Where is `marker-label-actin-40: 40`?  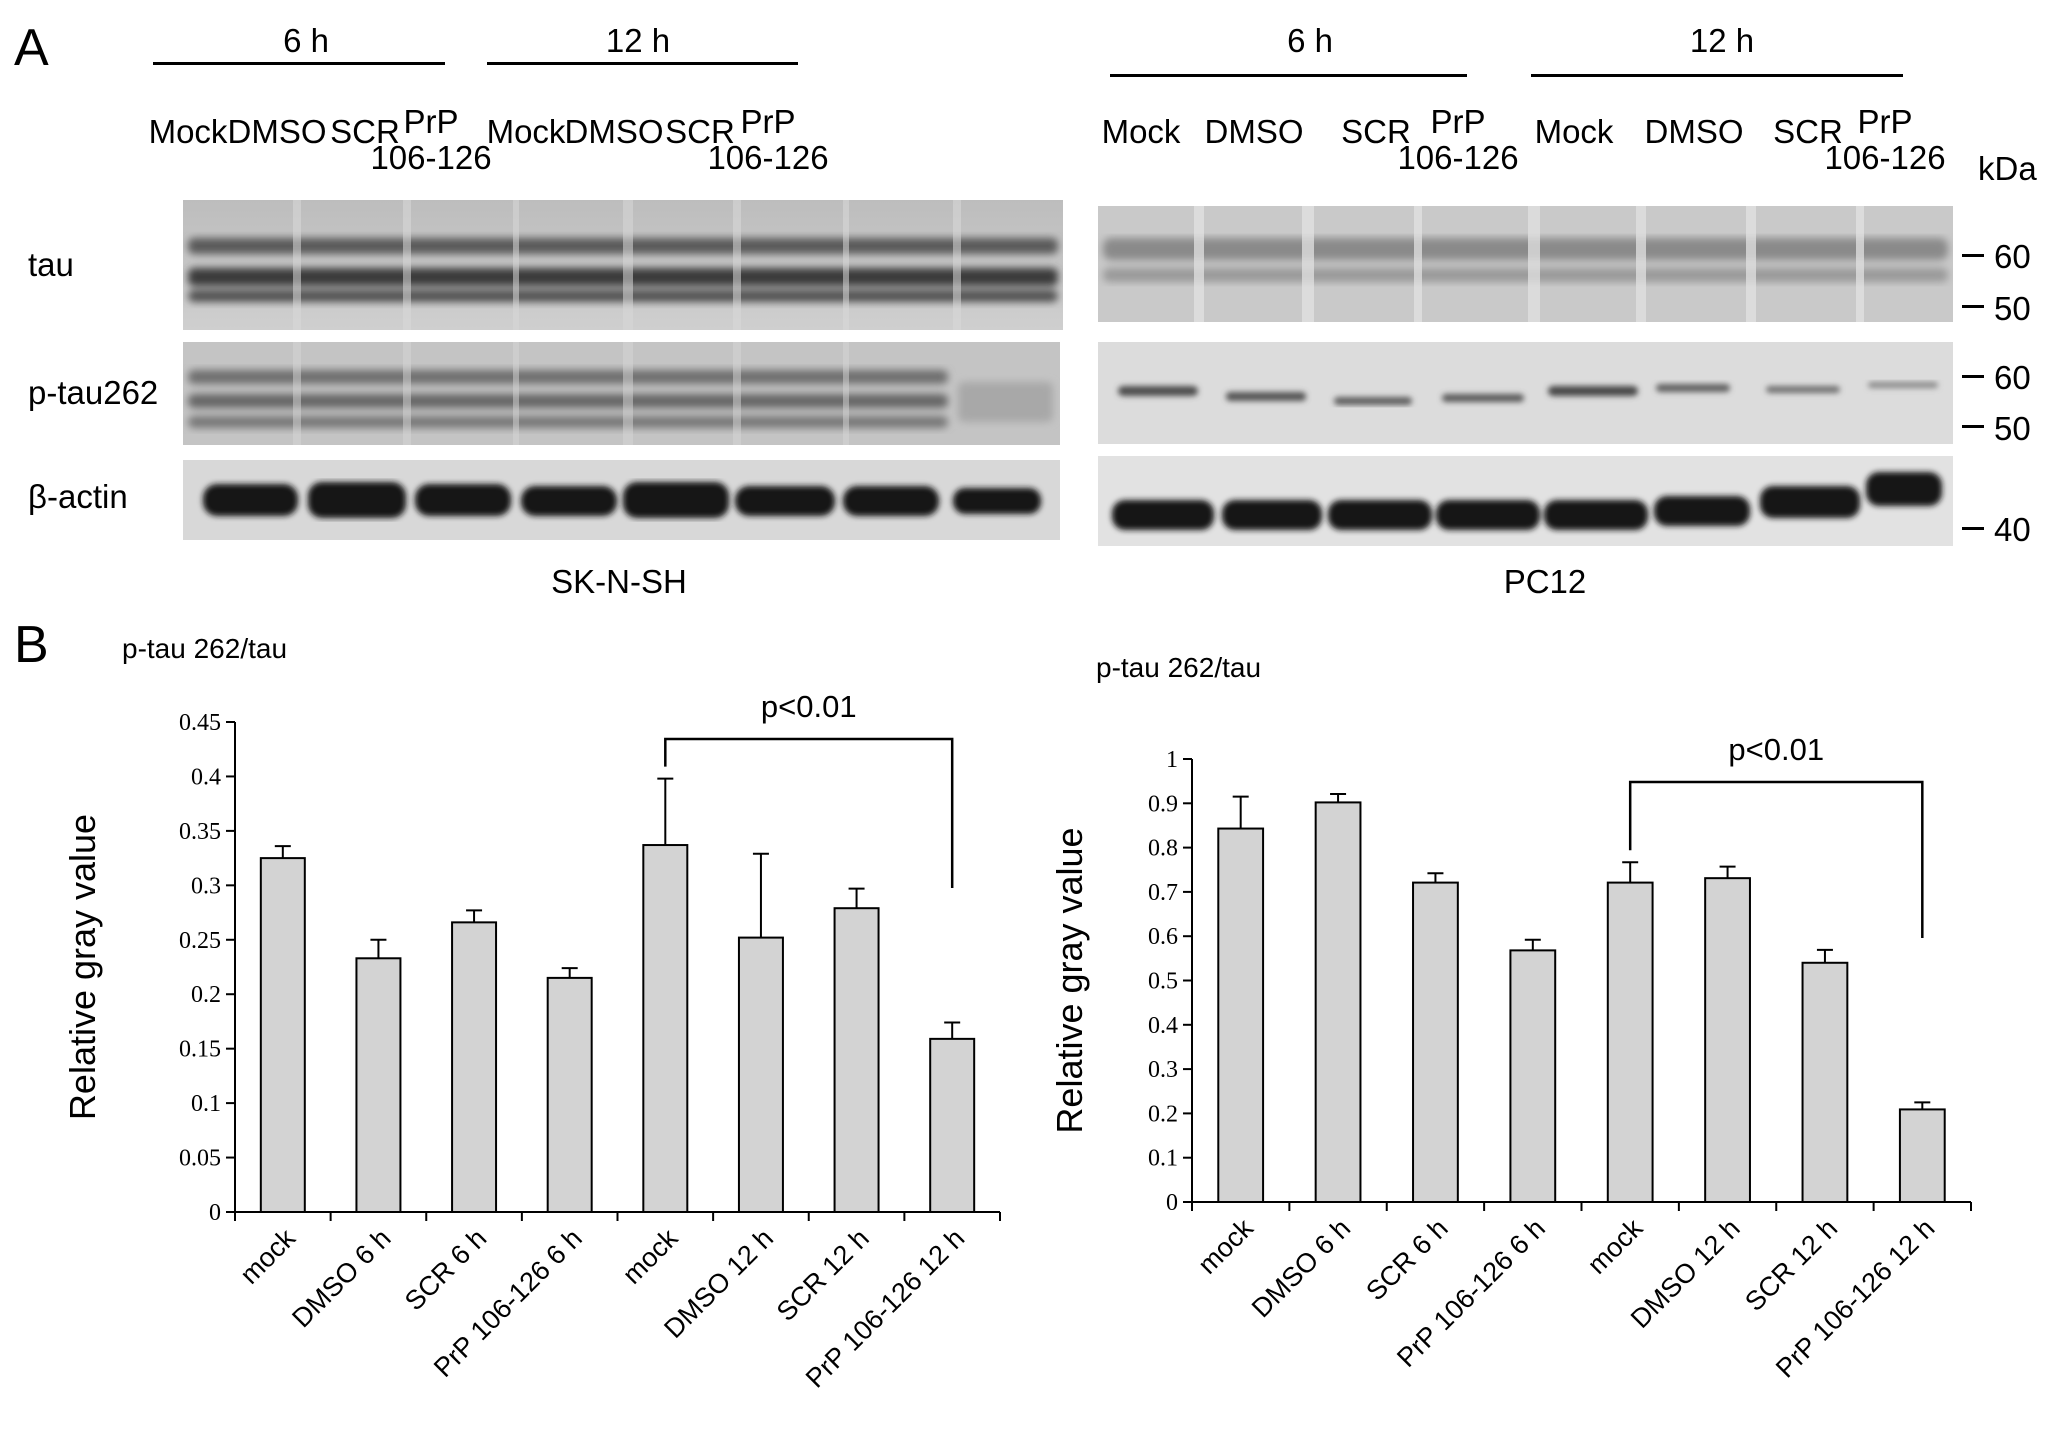 marker-label-actin-40: 40 is located at coordinates (2012, 529).